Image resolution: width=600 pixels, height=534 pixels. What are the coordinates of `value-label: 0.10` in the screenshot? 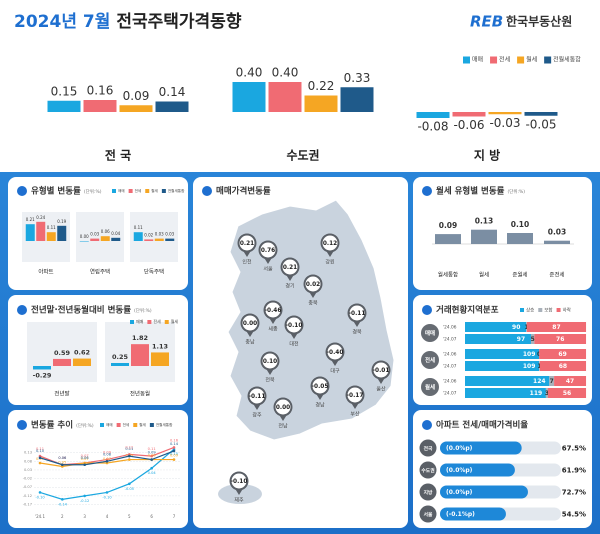 It's located at (270, 362).